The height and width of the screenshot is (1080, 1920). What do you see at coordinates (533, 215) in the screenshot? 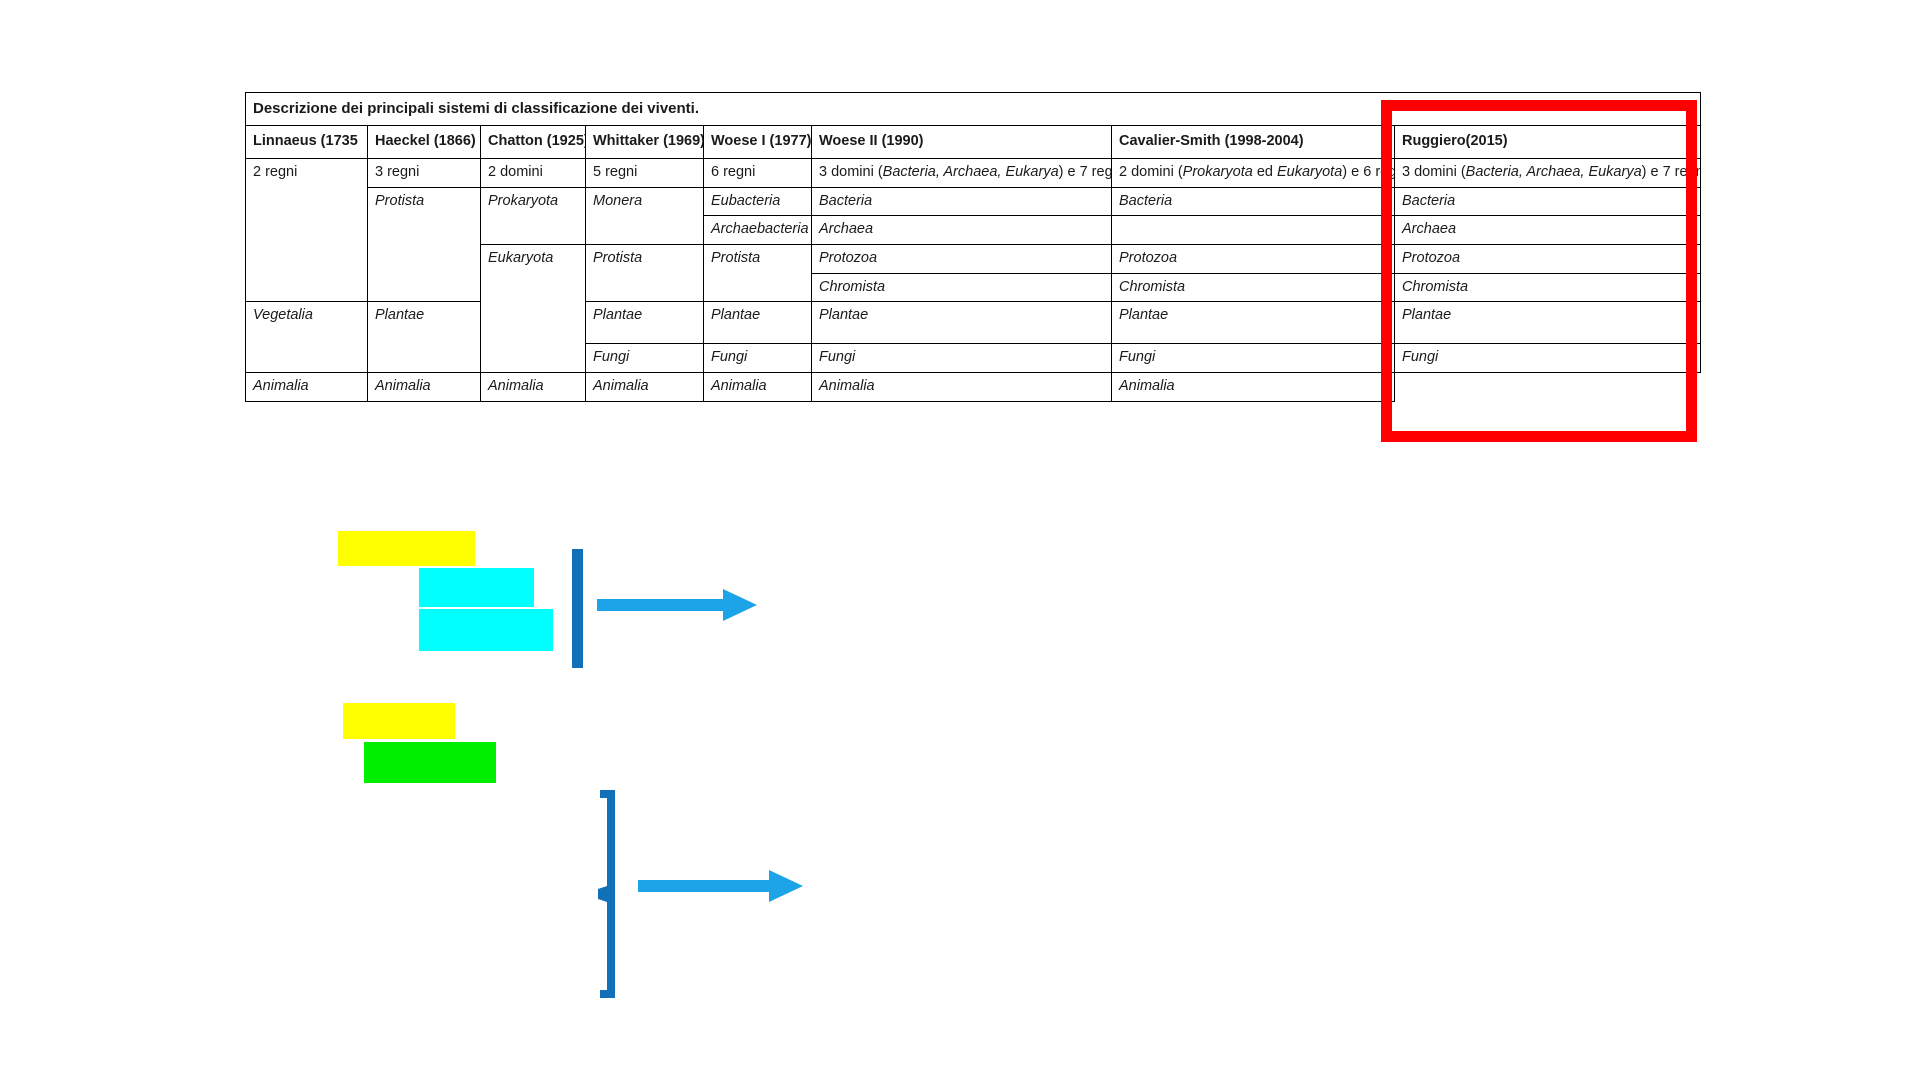
I see `cell-chatton-prokaryota: Prokaryota` at bounding box center [533, 215].